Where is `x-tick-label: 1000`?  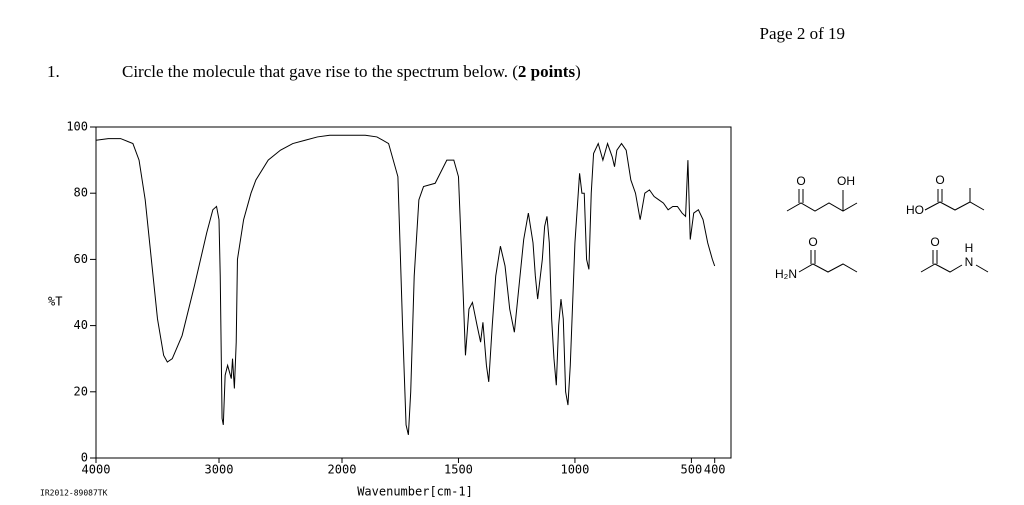 x-tick-label: 1000 is located at coordinates (574, 470).